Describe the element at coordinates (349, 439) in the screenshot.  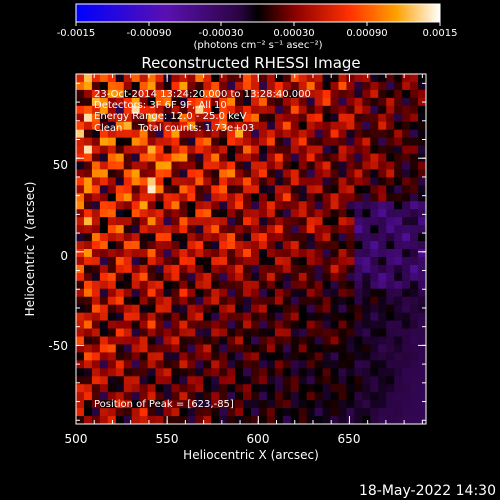
I see `x-tick-label-650: 650` at that location.